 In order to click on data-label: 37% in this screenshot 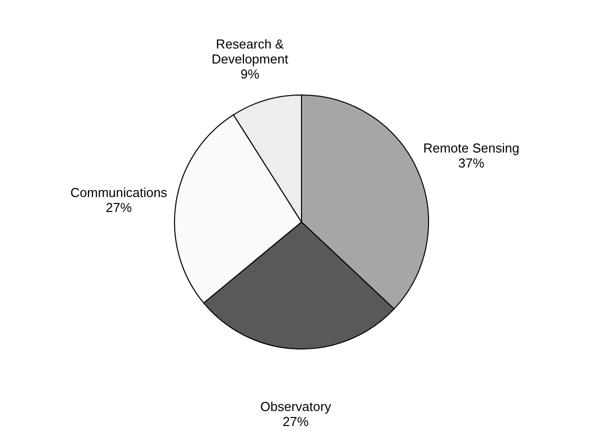, I will do `click(471, 163)`.